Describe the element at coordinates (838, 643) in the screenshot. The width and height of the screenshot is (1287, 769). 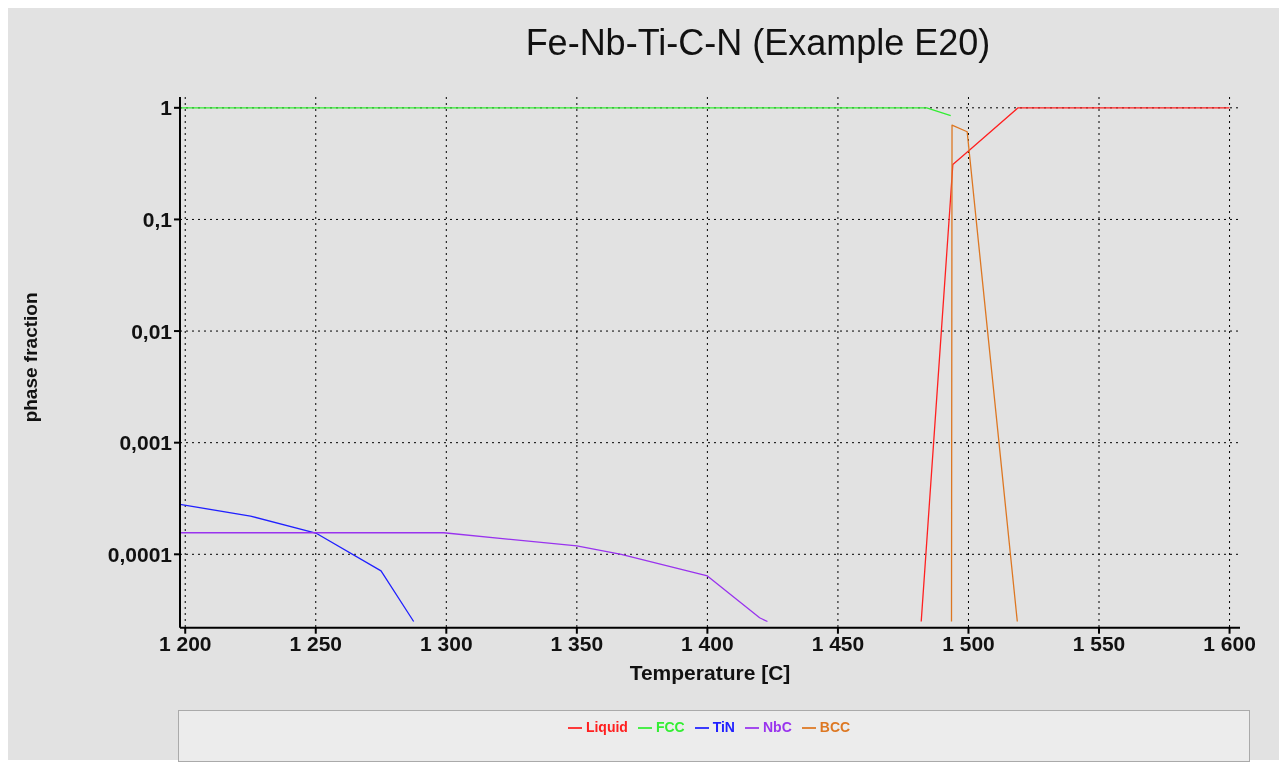
I see `x-tick-label: 1 450` at that location.